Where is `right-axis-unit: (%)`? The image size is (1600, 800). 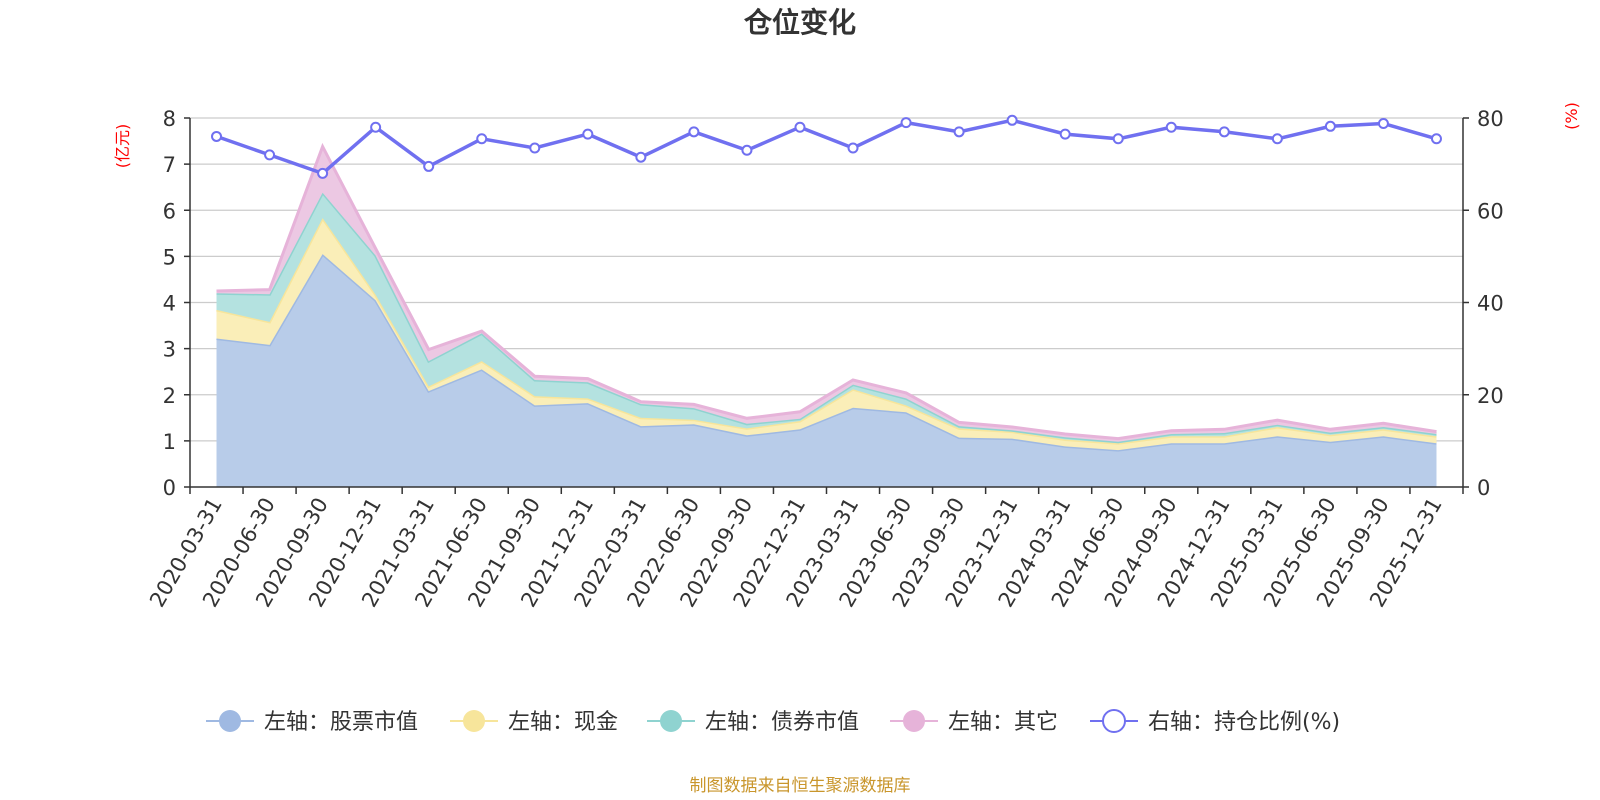 right-axis-unit: (%) is located at coordinates (1571, 116).